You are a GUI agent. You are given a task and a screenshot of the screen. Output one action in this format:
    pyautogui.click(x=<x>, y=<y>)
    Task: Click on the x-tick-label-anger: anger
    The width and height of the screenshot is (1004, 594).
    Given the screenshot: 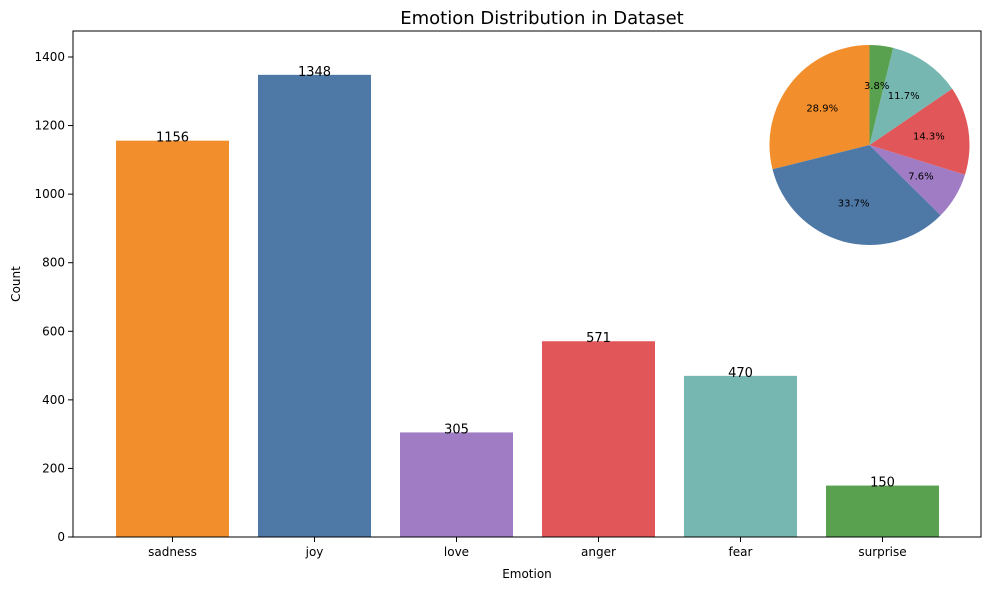 What is the action you would take?
    pyautogui.click(x=598, y=552)
    